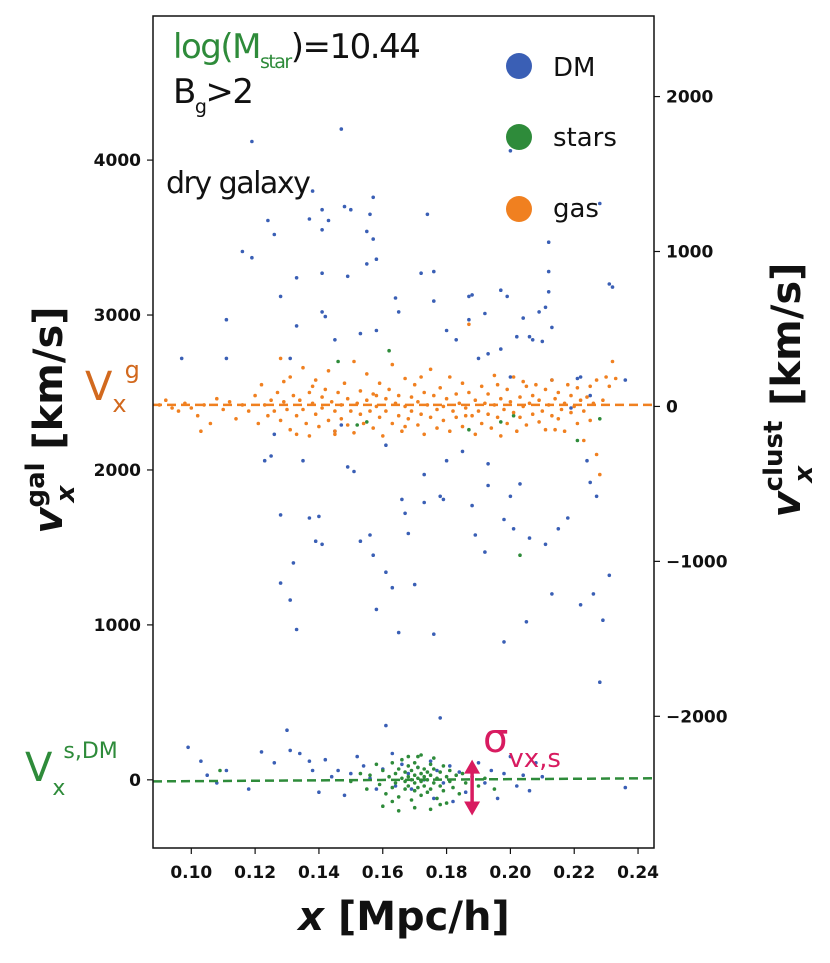 The width and height of the screenshot is (830, 963). Describe the element at coordinates (519, 137) in the screenshot. I see `legend-marker-stars` at that location.